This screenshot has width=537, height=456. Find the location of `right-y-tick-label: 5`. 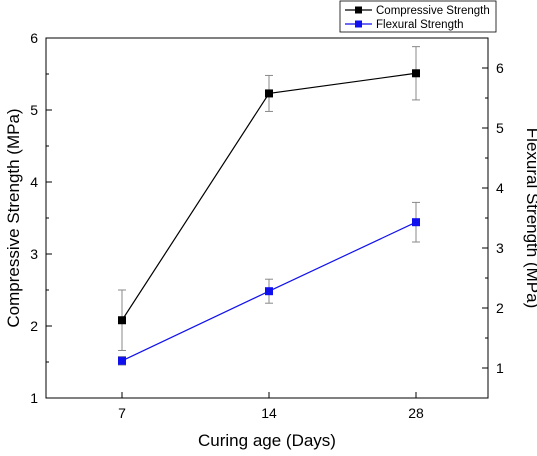

right-y-tick-label: 5 is located at coordinates (500, 128).